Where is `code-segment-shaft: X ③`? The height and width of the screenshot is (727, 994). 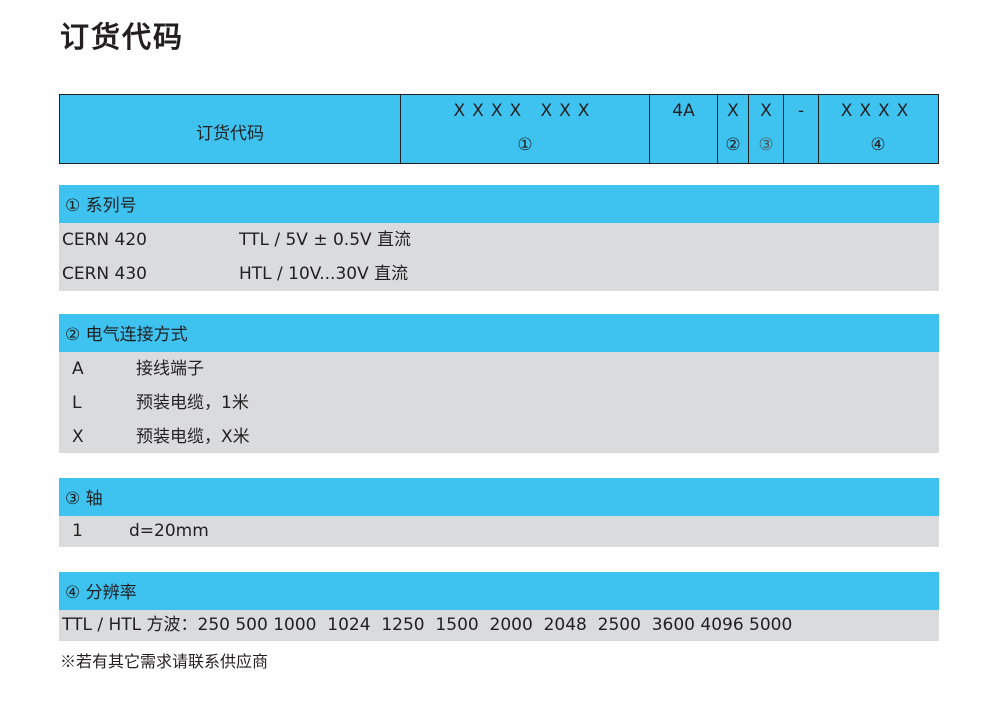 code-segment-shaft: X ③ is located at coordinates (765, 129).